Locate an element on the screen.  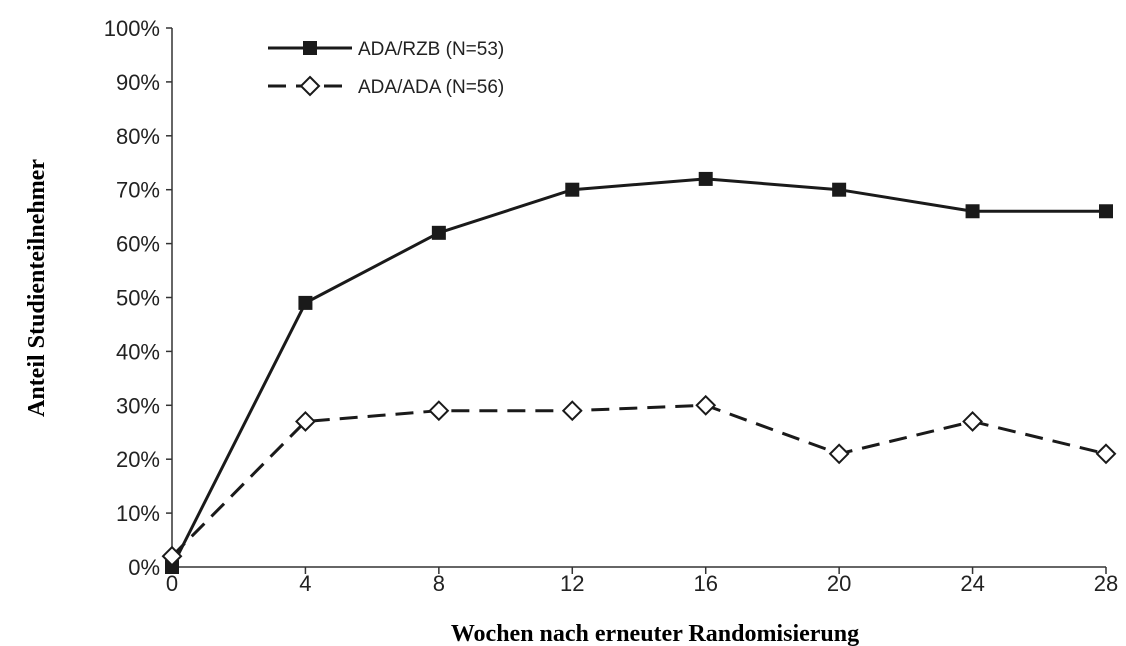
y-axis-ticks: 0% 10% 20% 30% 40% 50% 60% 70% 80% 90% 100% is located at coordinates (138, 298).